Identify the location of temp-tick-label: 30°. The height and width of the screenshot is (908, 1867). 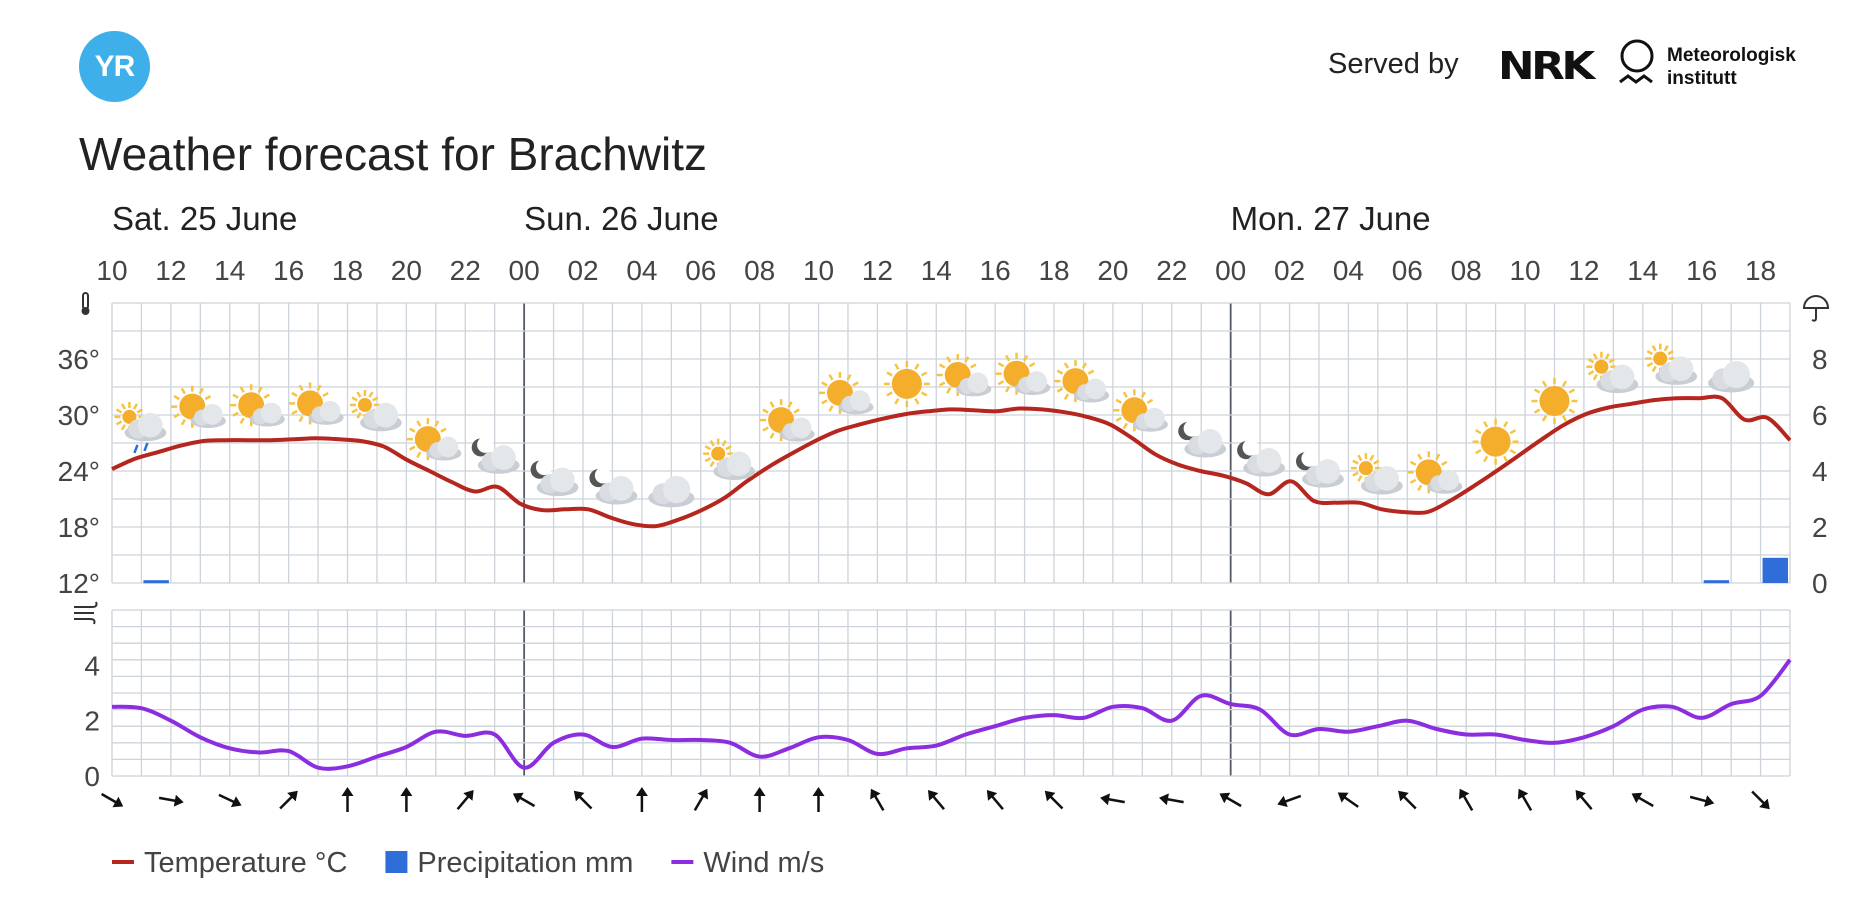
(79, 415).